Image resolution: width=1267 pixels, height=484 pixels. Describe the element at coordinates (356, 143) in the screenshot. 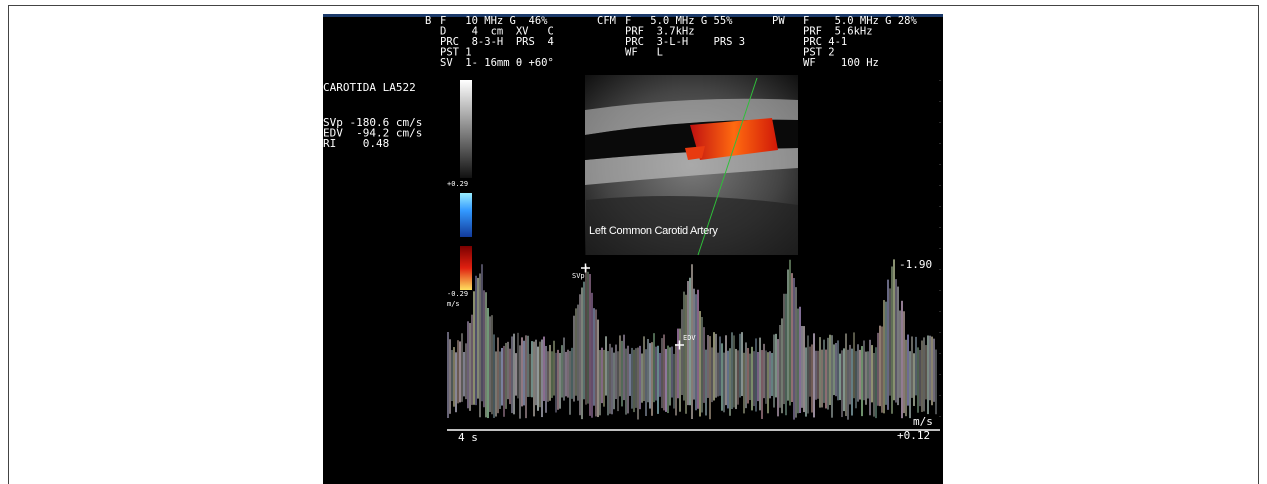

I see `measurement: RI 0.48` at that location.